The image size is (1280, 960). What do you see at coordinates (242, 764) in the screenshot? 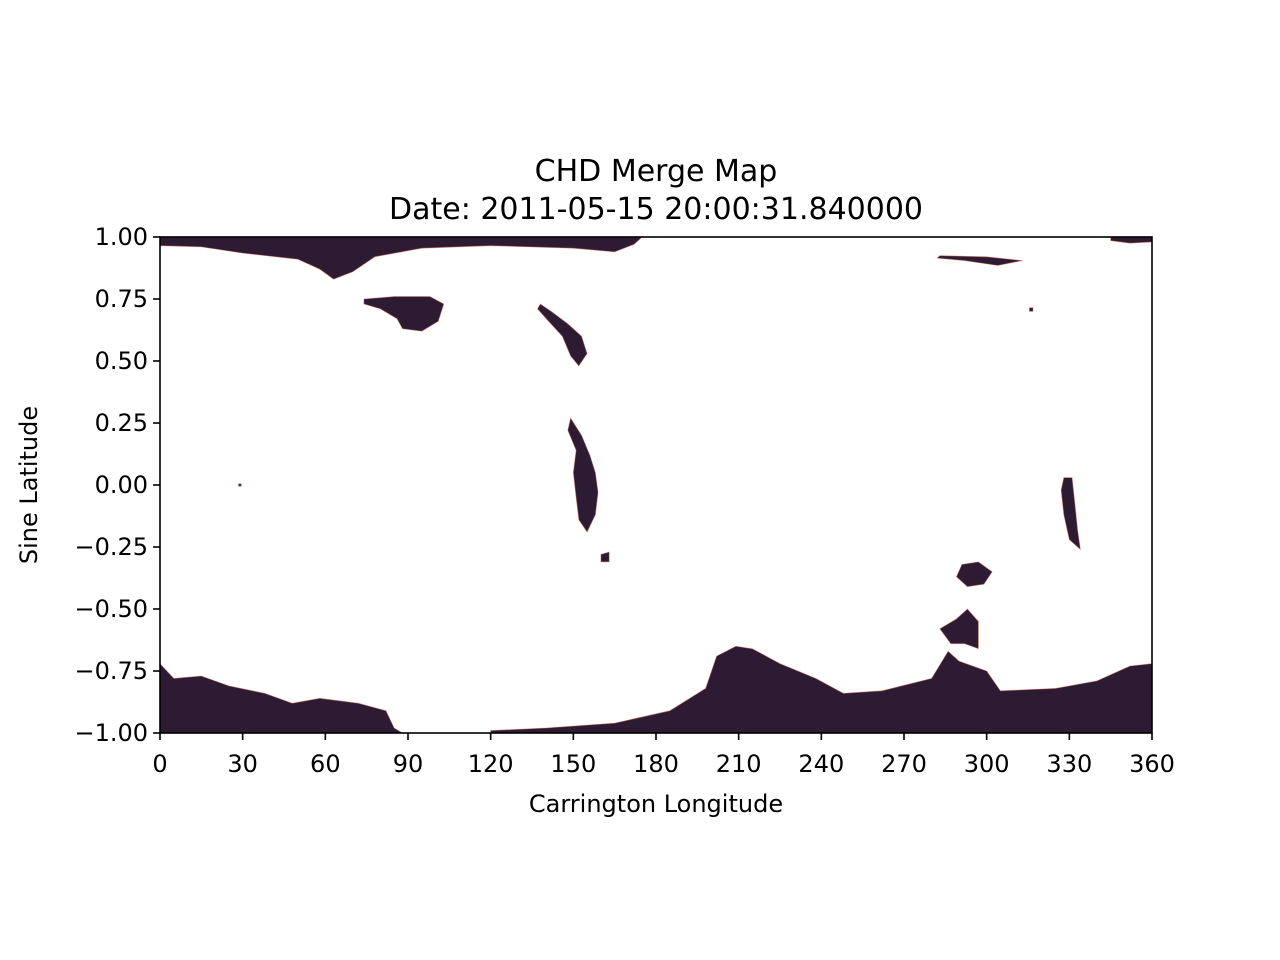
I see `x-tick-label: 30` at bounding box center [242, 764].